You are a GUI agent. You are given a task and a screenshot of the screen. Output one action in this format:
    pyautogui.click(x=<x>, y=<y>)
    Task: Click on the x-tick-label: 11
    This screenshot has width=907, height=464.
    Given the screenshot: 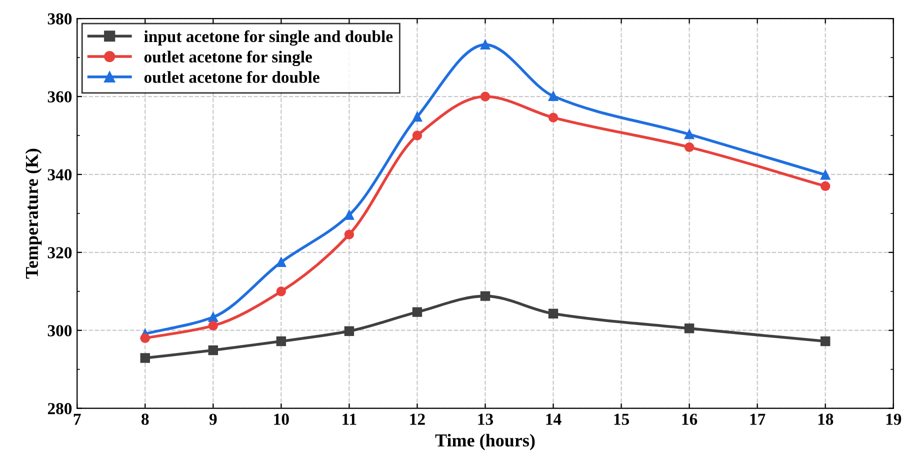 What is the action you would take?
    pyautogui.click(x=349, y=419)
    